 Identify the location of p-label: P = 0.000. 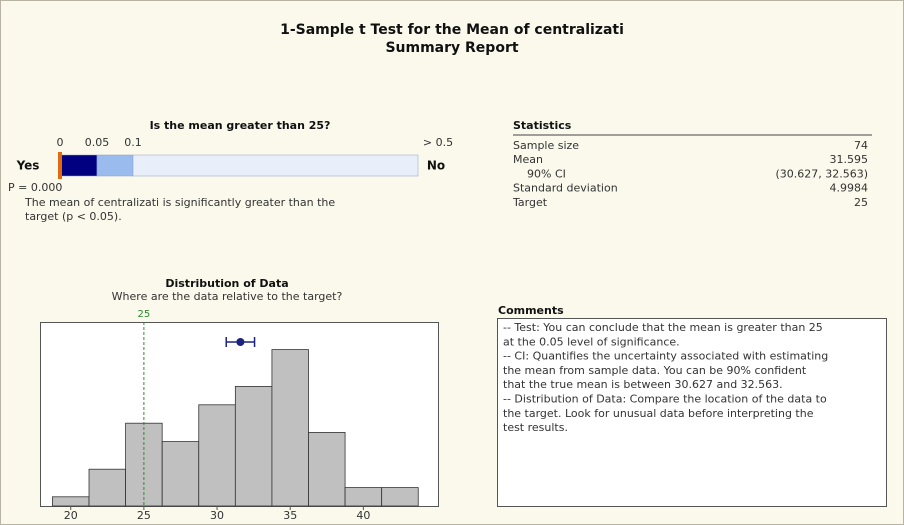
(35, 187).